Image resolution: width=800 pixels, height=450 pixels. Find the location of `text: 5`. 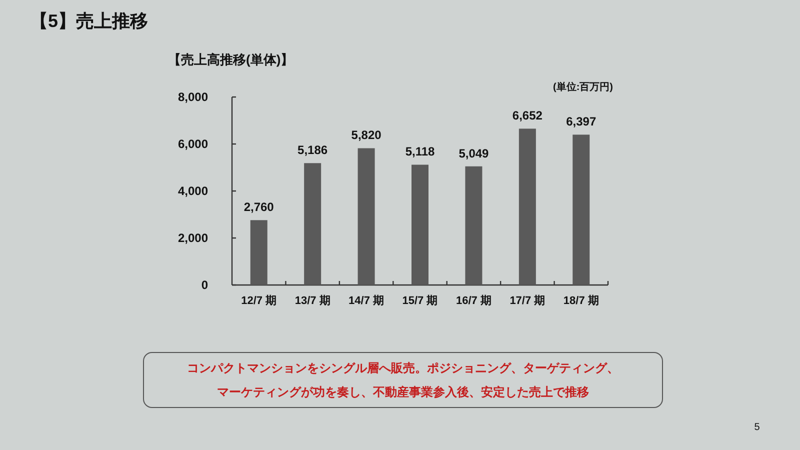

text: 5 is located at coordinates (757, 427).